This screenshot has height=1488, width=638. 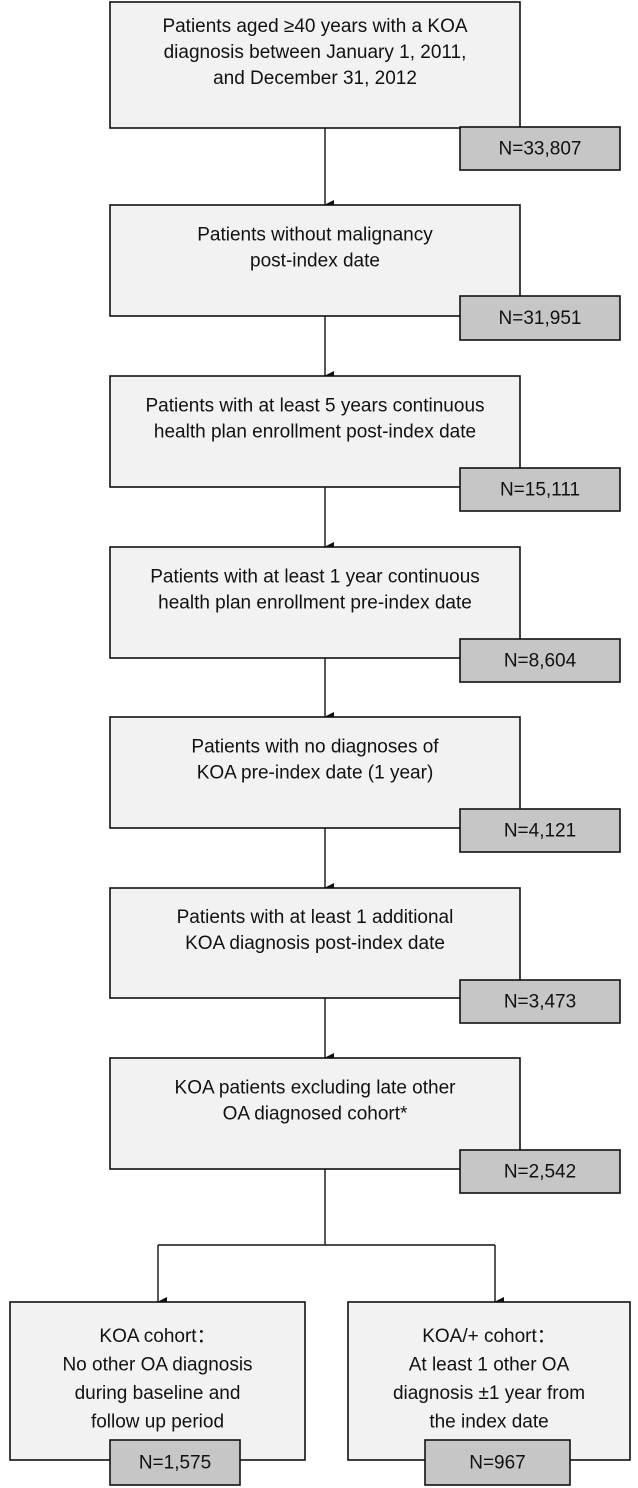 What do you see at coordinates (157, 1422) in the screenshot?
I see `step-text: follow up period` at bounding box center [157, 1422].